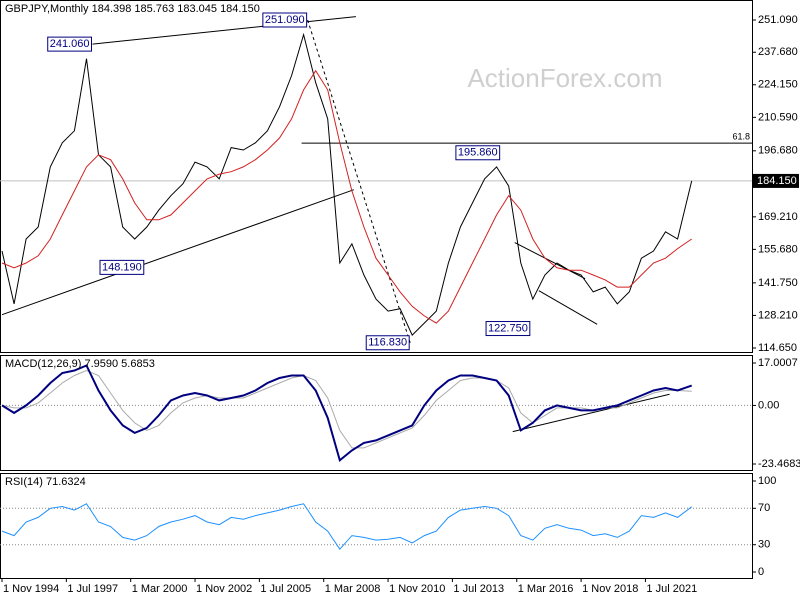  I want to click on x-tick-label: 1 Nov 1994, so click(31, 589).